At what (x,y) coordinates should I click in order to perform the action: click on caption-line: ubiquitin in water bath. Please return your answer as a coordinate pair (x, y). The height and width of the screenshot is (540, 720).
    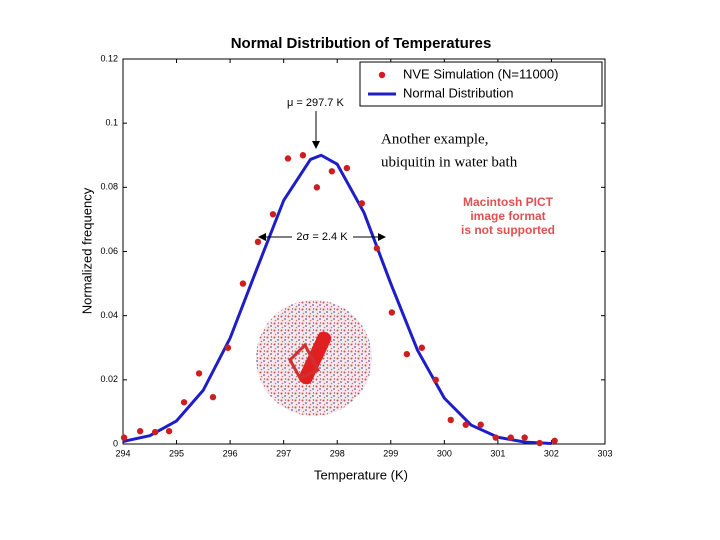
    Looking at the image, I should click on (449, 162).